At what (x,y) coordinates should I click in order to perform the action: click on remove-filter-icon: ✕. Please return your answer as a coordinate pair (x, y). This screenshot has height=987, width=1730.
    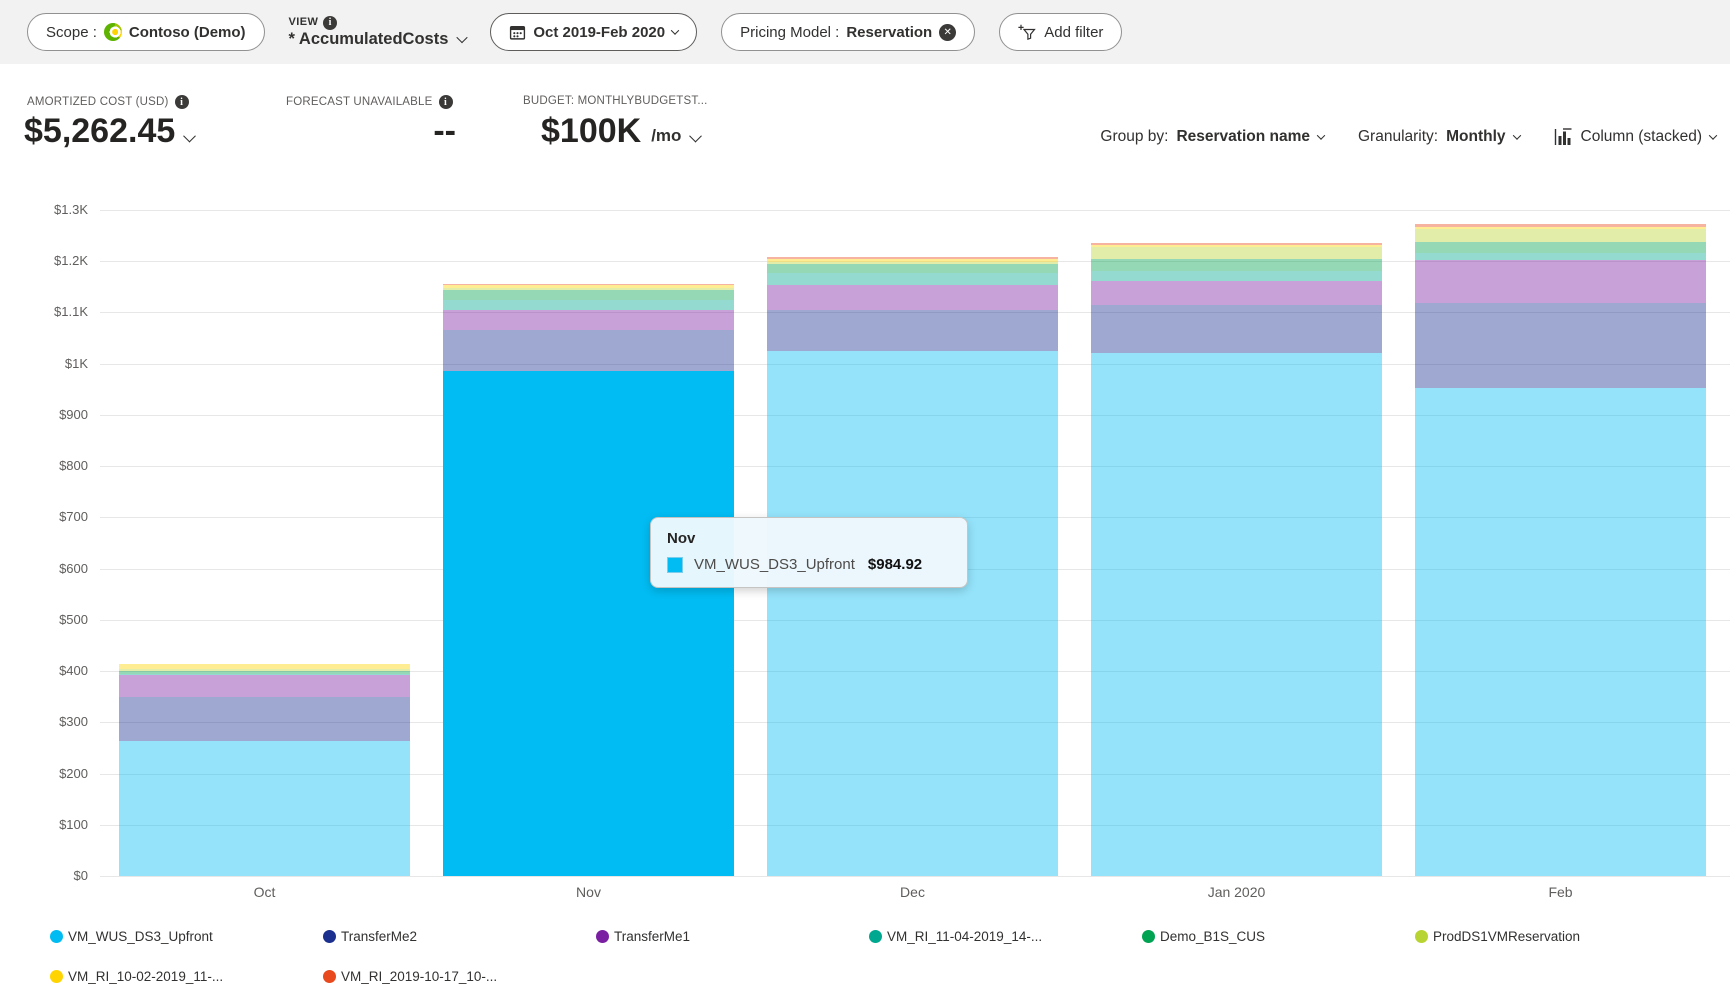
    Looking at the image, I should click on (948, 32).